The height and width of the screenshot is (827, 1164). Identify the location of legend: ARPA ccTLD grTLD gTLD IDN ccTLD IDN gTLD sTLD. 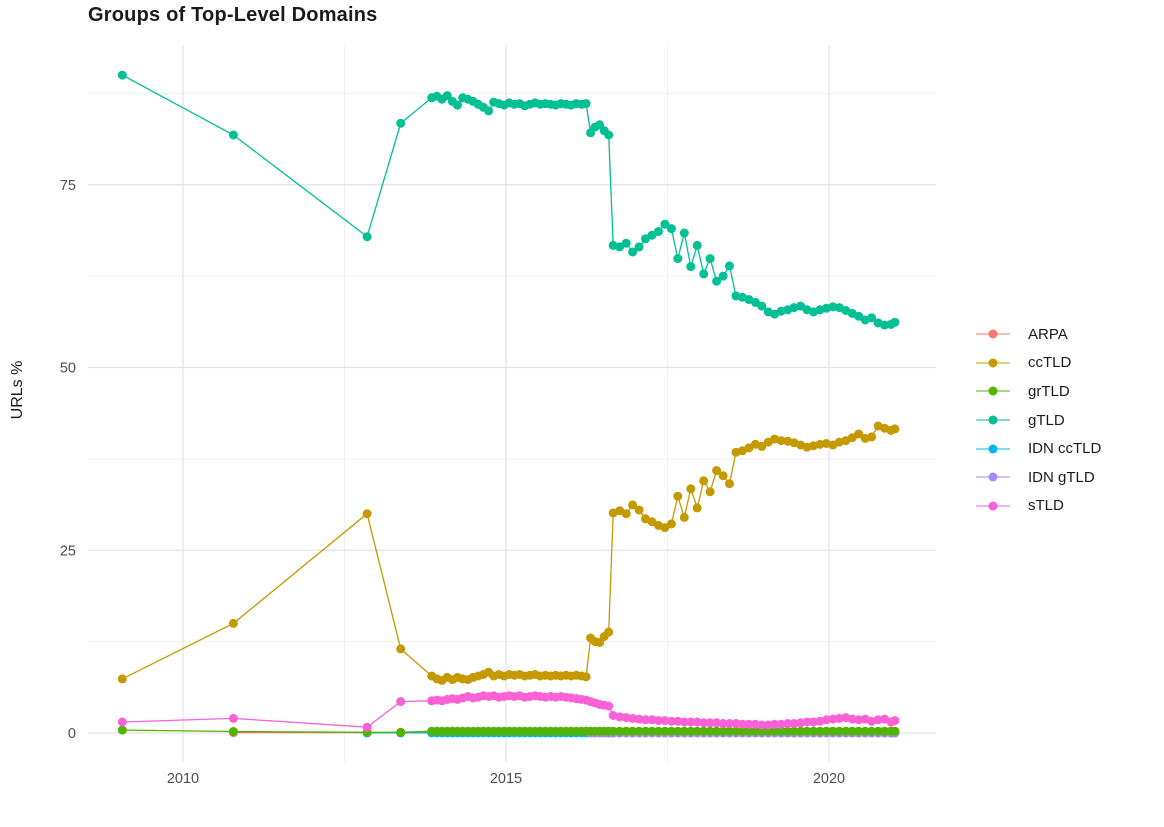
(1038, 420).